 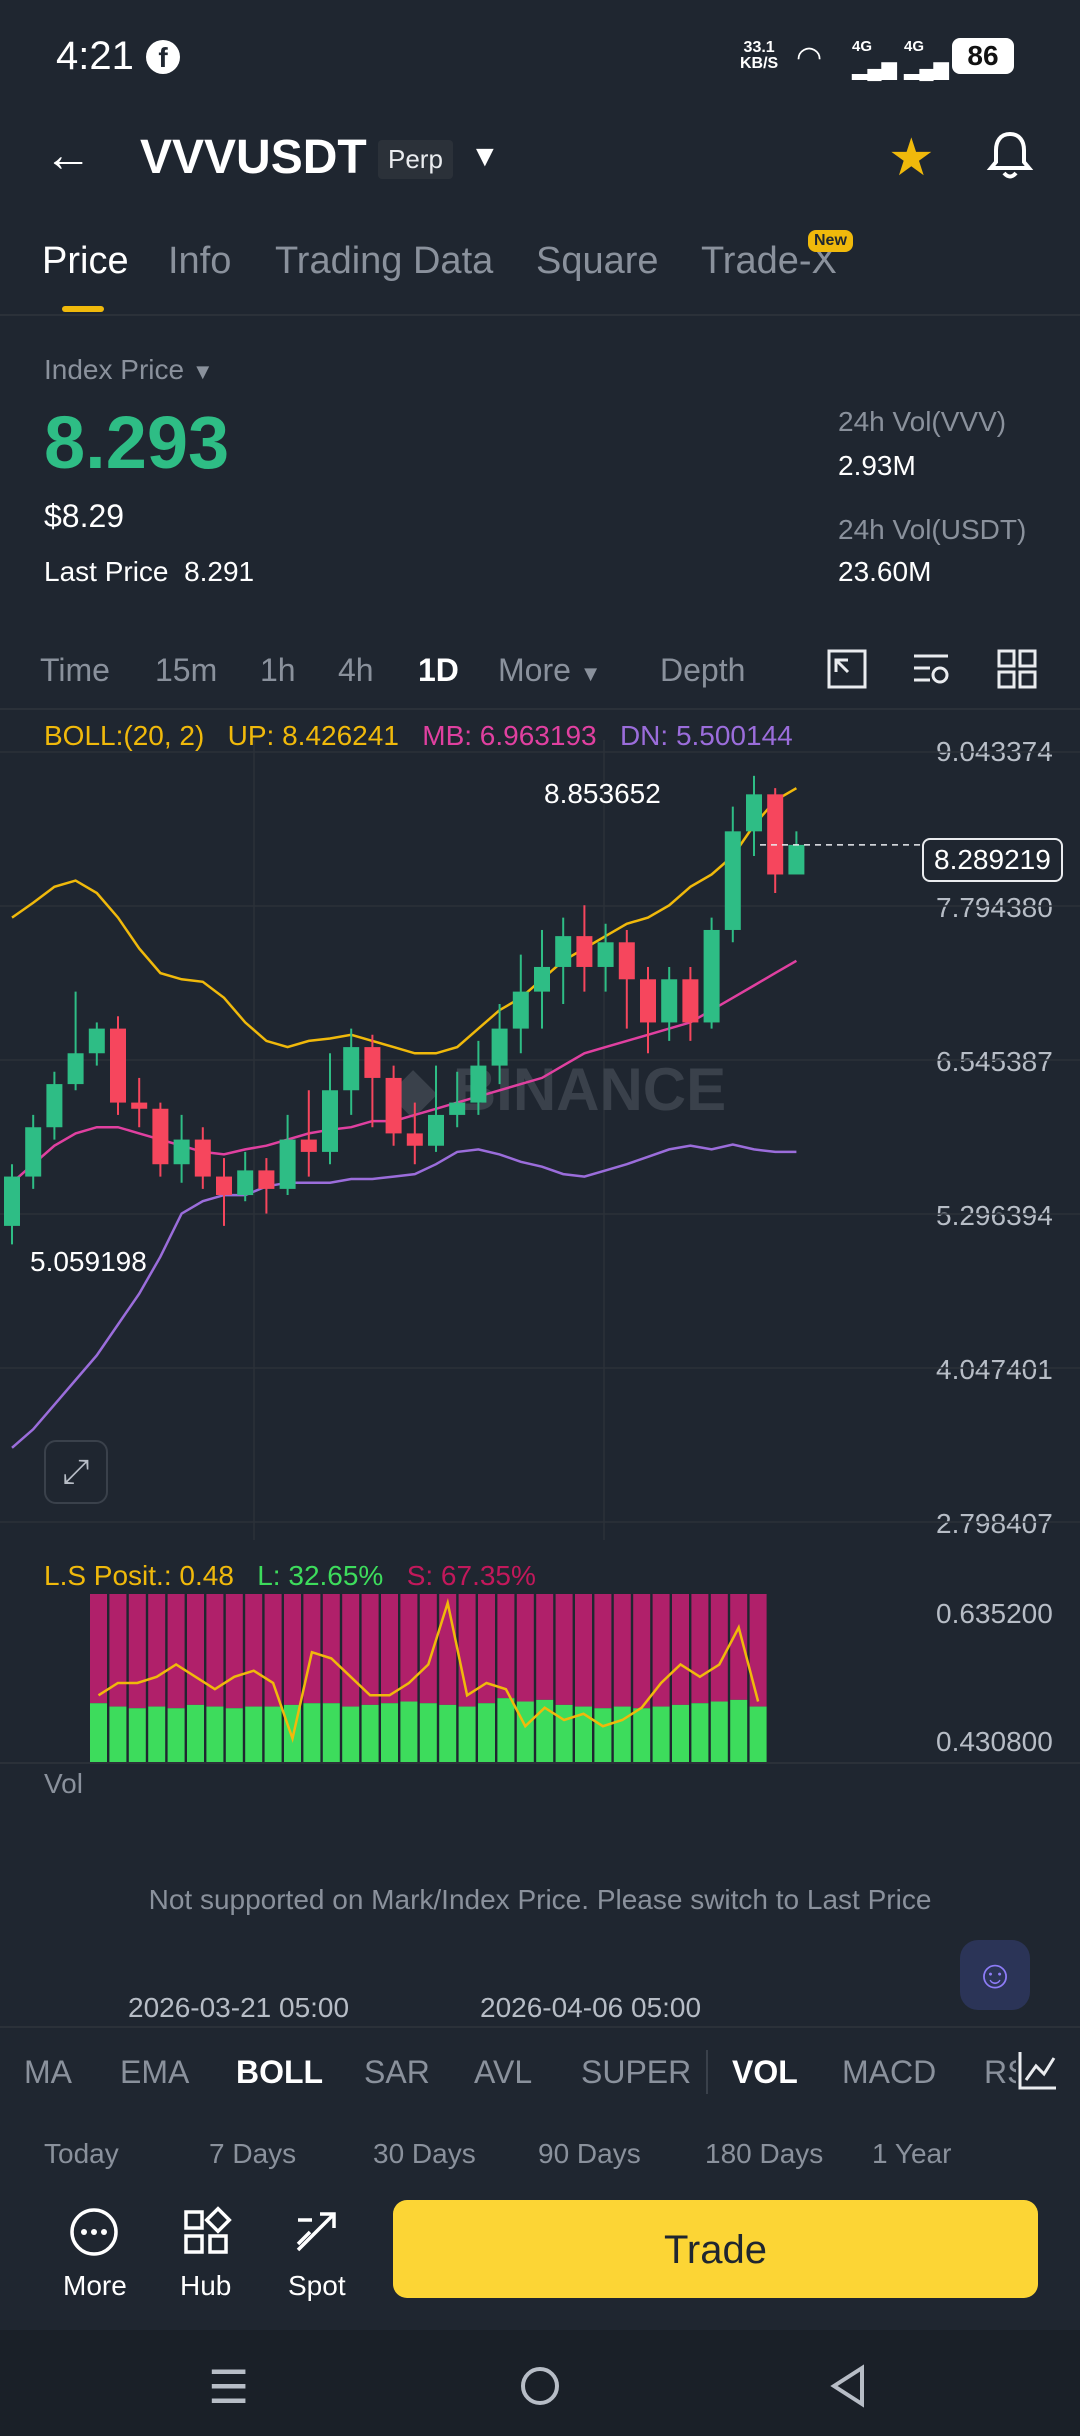 I want to click on range-30-days: 30 Days, so click(x=424, y=2153).